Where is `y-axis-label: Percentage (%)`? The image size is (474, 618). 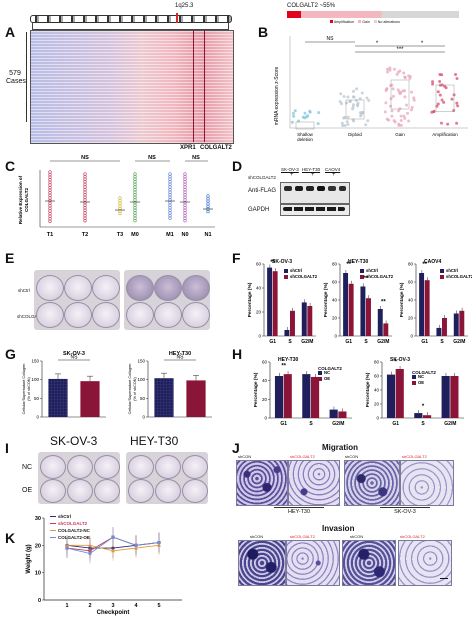
y-axis-label: Percentage (%) is located at coordinates (326, 299).